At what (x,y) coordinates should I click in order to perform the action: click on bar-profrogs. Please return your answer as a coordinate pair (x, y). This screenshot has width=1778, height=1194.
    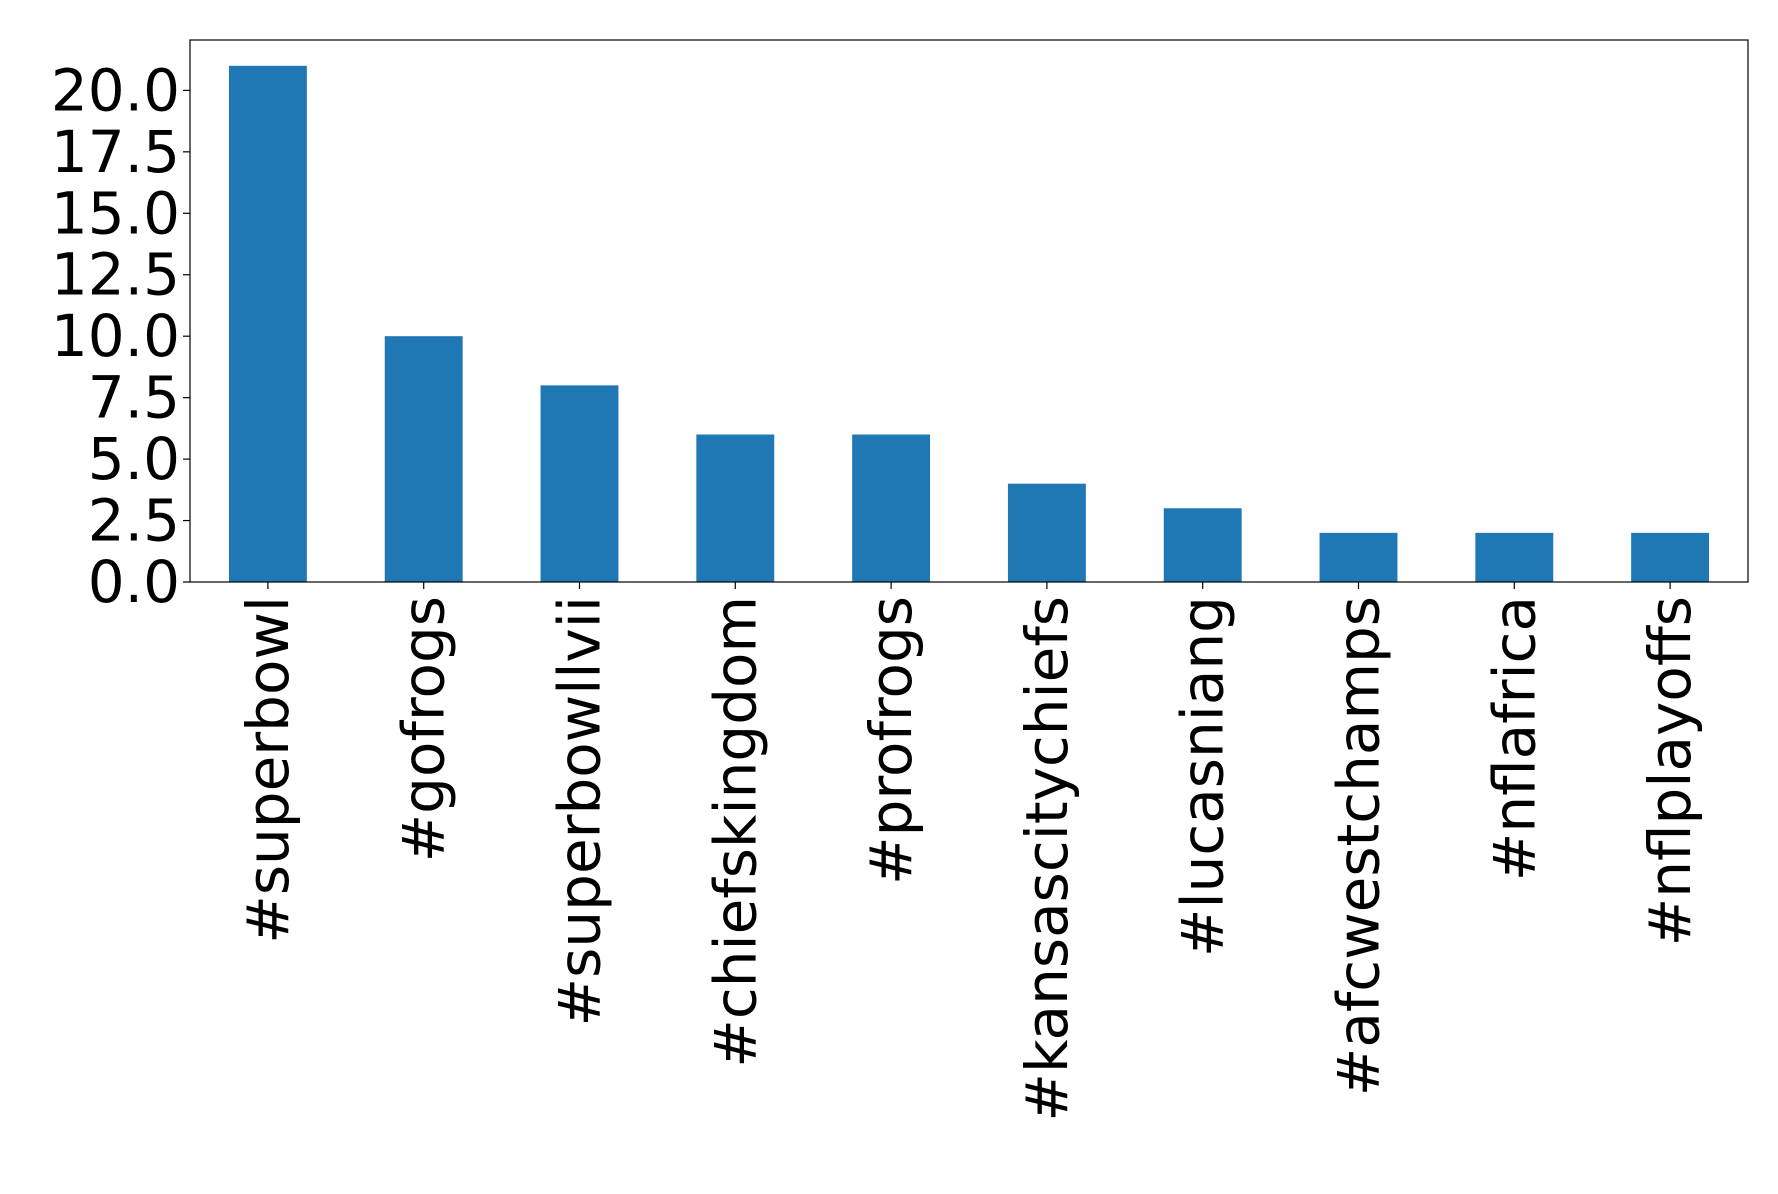
    Looking at the image, I should click on (891, 508).